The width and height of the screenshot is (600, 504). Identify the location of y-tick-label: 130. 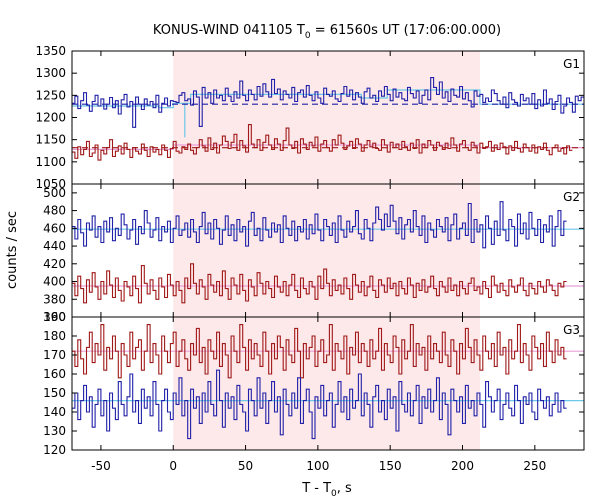
(54, 431).